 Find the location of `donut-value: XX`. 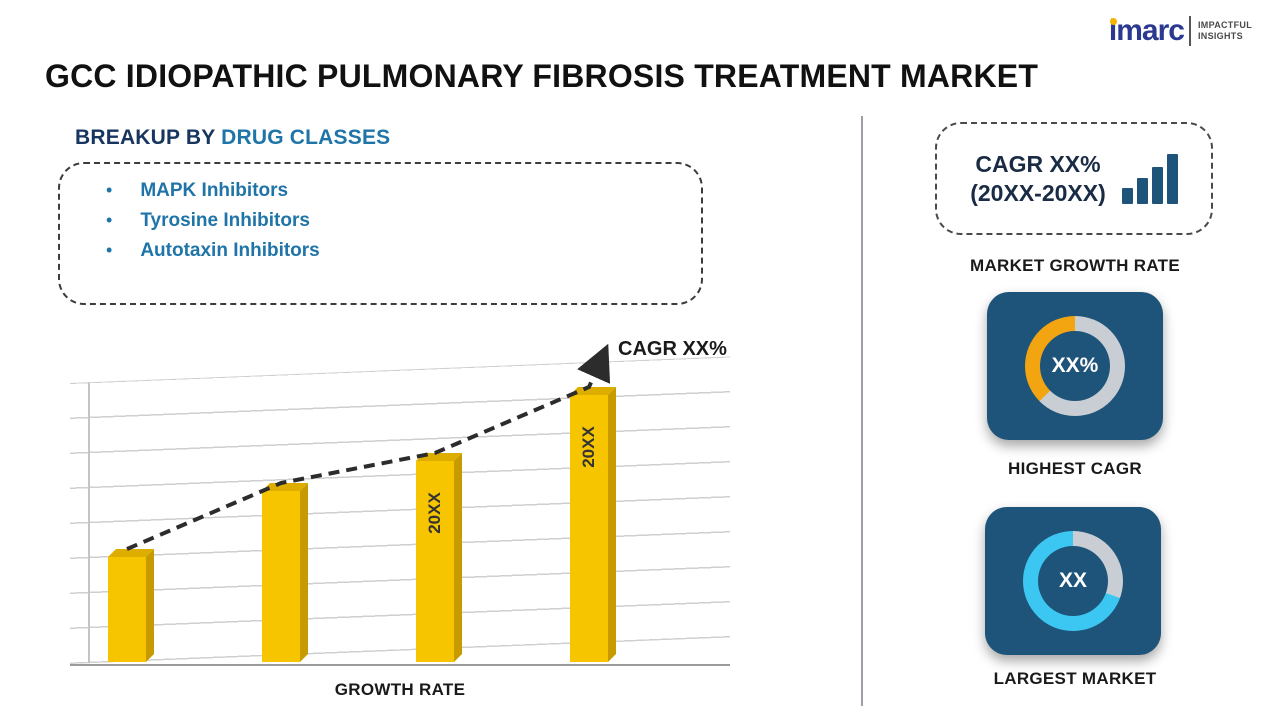

donut-value: XX is located at coordinates (1073, 581).